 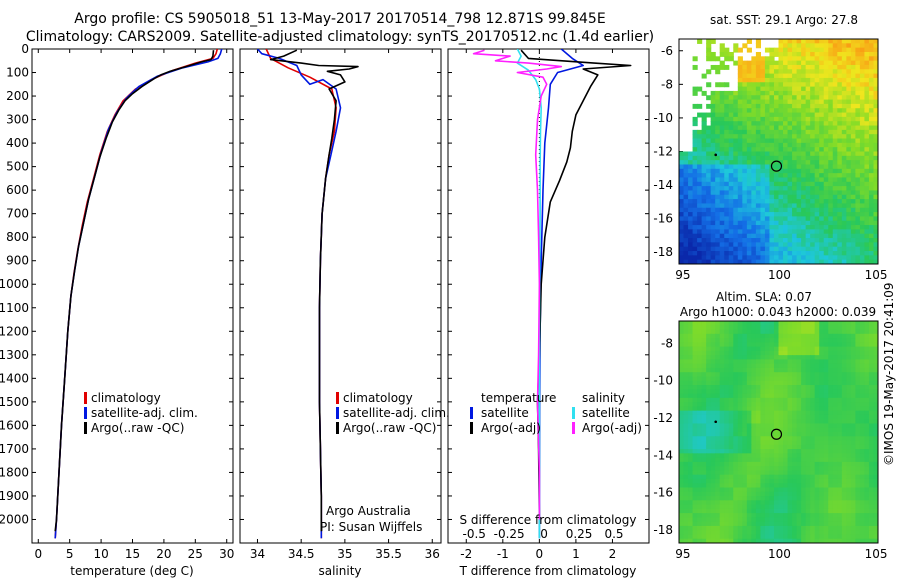 What do you see at coordinates (132, 554) in the screenshot?
I see `x-tick-label: 15` at bounding box center [132, 554].